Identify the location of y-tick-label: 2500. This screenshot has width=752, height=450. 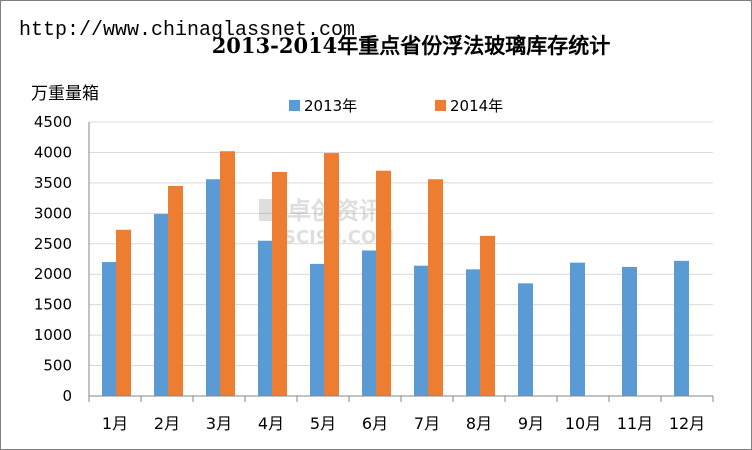
(53, 244).